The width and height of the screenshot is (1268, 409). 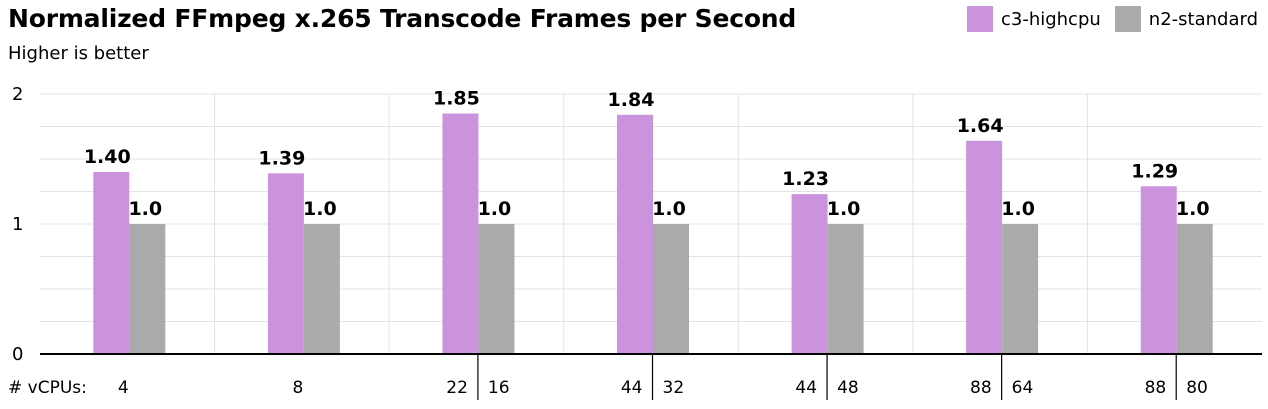 I want to click on legend: c3-highcpu n2-standard, so click(x=1112, y=19).